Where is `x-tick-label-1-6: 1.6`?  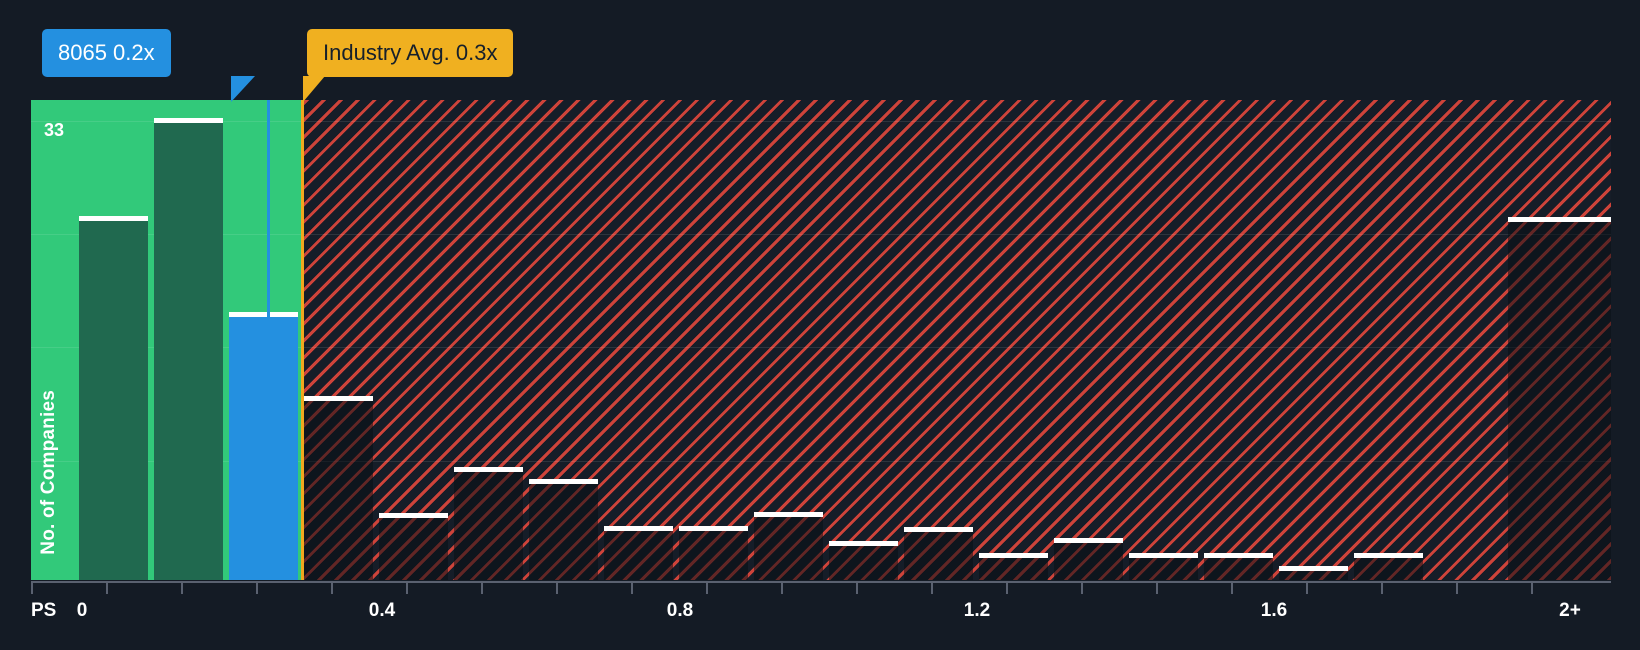 x-tick-label-1-6: 1.6 is located at coordinates (1274, 610).